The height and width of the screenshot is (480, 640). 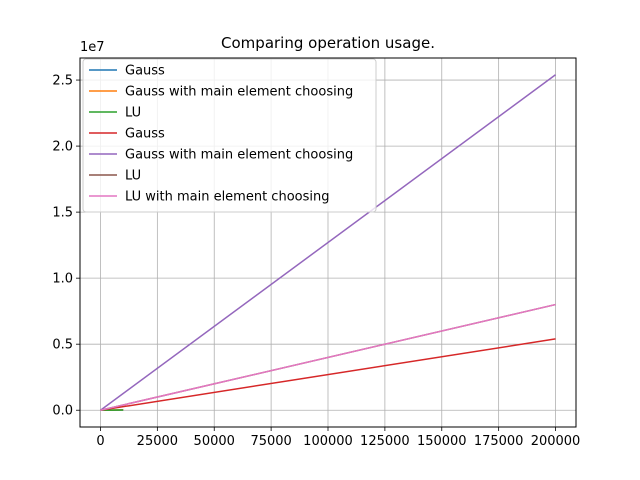 What do you see at coordinates (556, 441) in the screenshot?
I see `x-tick-label: 200000` at bounding box center [556, 441].